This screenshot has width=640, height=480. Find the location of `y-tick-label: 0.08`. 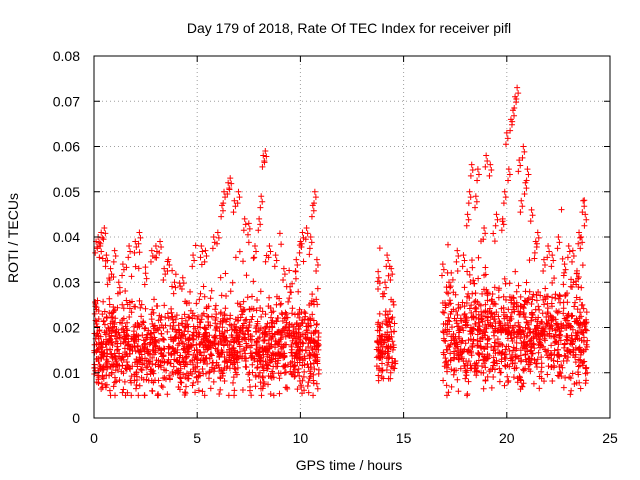

y-tick-label: 0.08 is located at coordinates (66, 56).